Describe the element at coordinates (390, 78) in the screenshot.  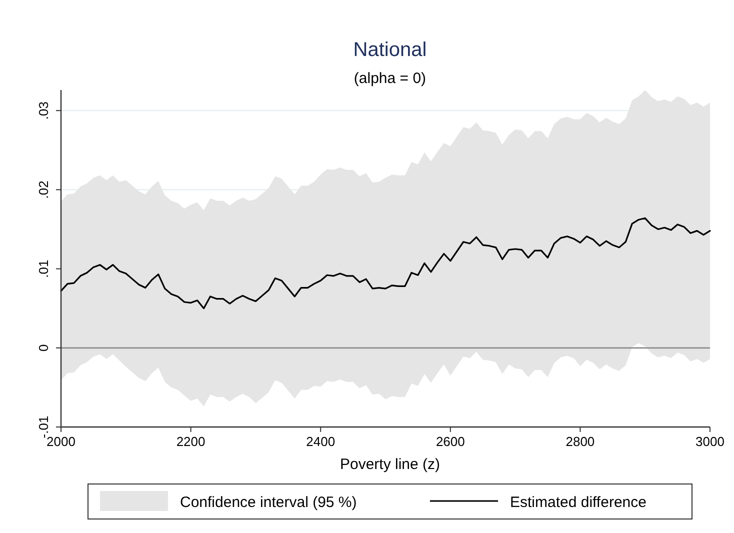
I see `chart-subtitle: (alpha = 0)` at that location.